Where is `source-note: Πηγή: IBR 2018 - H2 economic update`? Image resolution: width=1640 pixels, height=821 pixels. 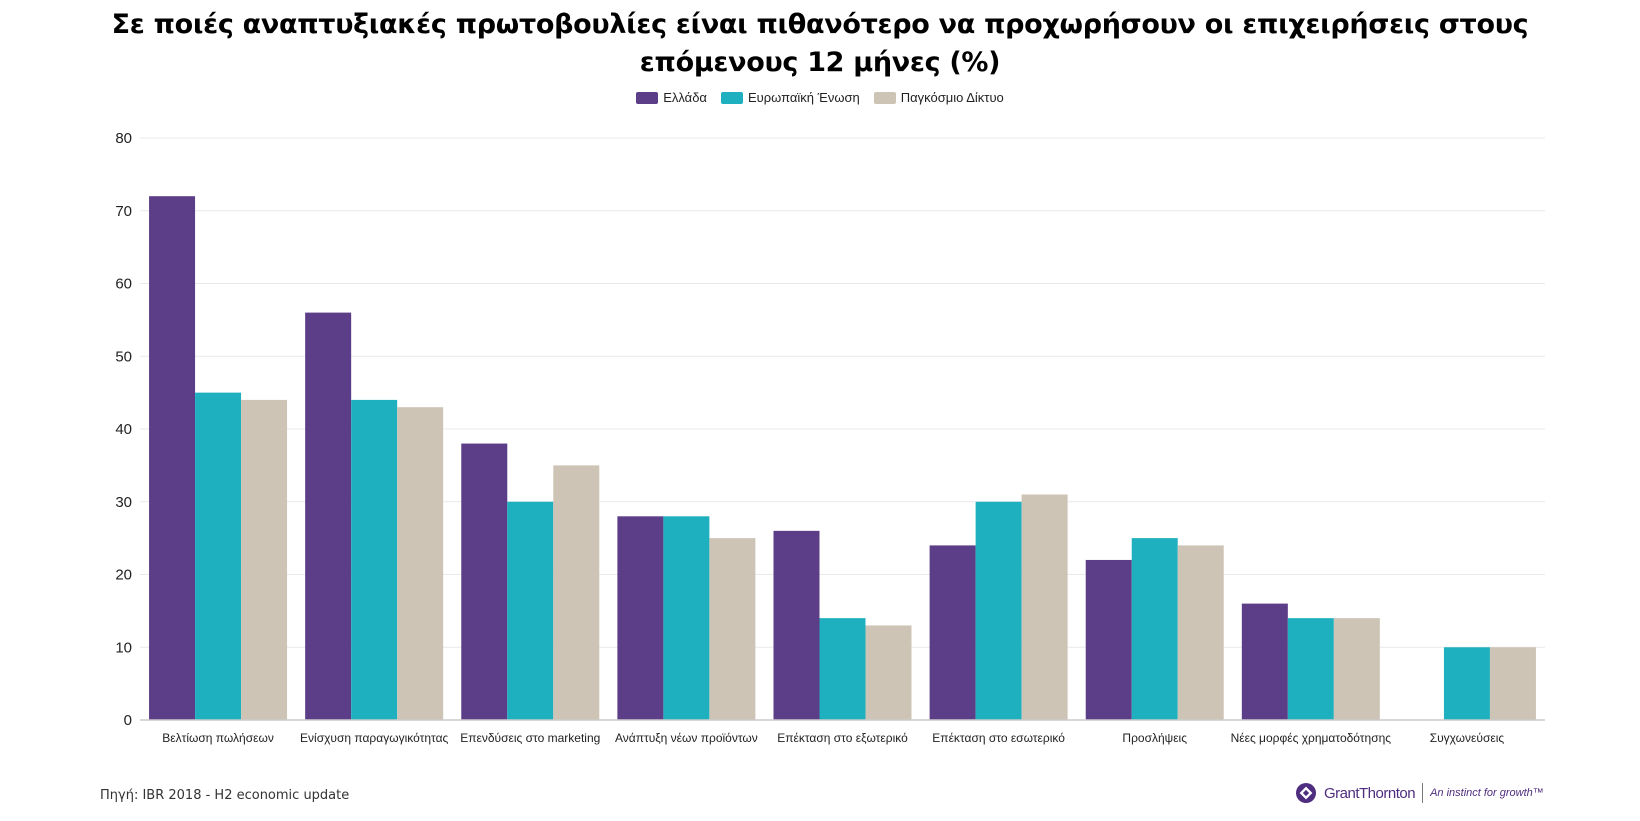 source-note: Πηγή: IBR 2018 - H2 economic update is located at coordinates (225, 795).